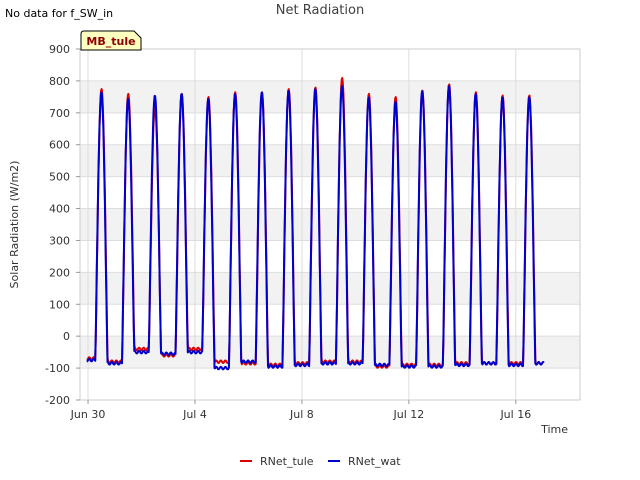  I want to click on x-tick-label: Jul 8, so click(301, 414).